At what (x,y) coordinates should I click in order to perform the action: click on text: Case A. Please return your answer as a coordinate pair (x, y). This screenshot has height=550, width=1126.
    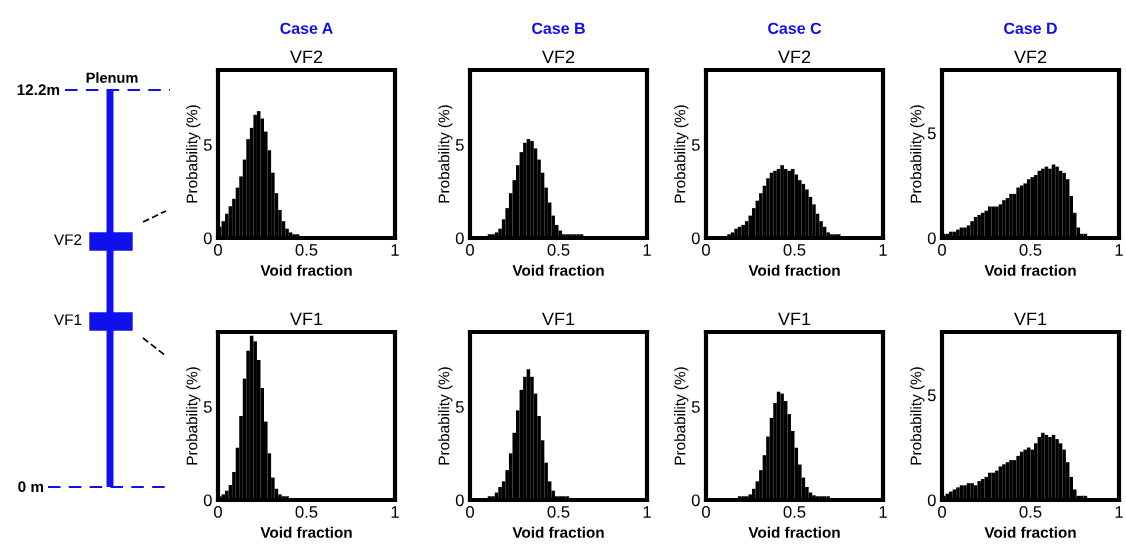
    Looking at the image, I should click on (306, 28).